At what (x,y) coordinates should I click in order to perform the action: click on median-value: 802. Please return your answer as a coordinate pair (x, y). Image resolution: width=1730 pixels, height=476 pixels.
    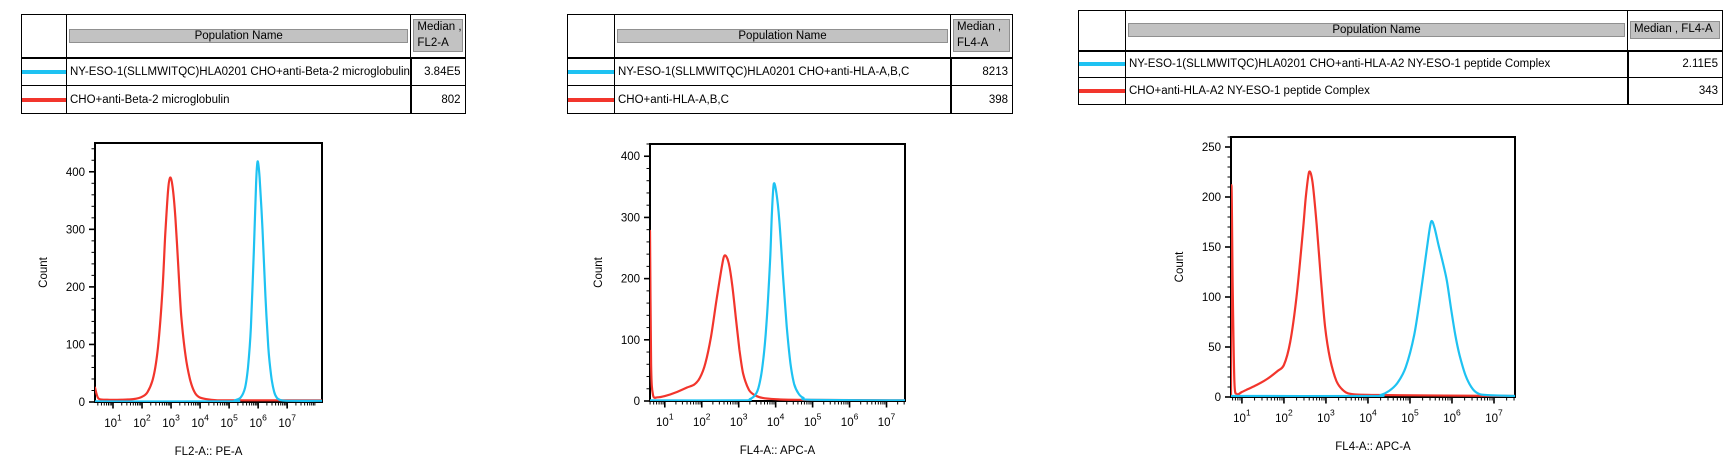
    Looking at the image, I should click on (437, 99).